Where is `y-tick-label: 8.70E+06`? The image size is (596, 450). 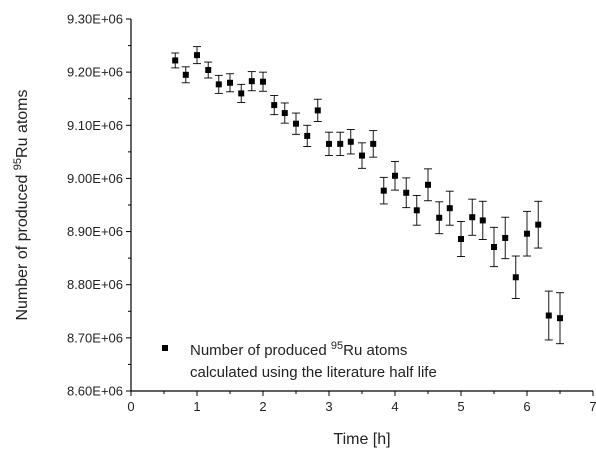 y-tick-label: 8.70E+06 is located at coordinates (95, 337).